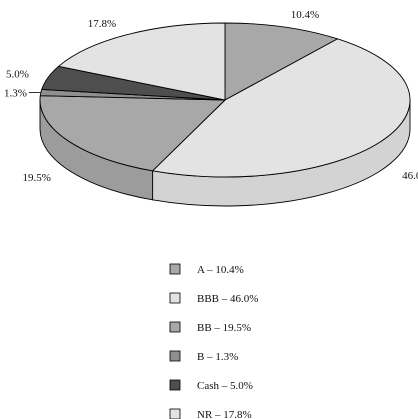 Image resolution: width=418 pixels, height=419 pixels. Describe the element at coordinates (175, 413) in the screenshot. I see `legend-swatch-nr` at that location.